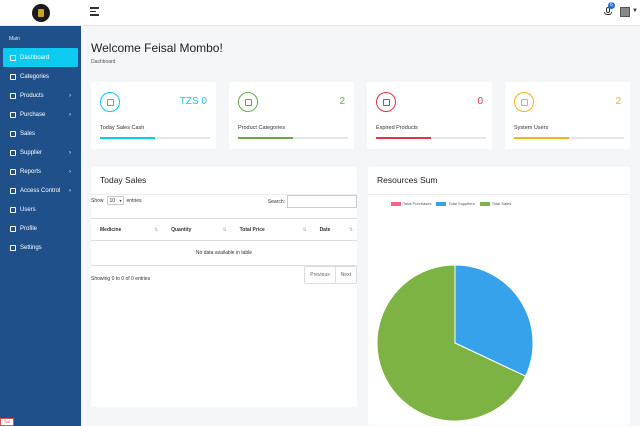 Image resolution: width=640 pixels, height=426 pixels. I want to click on sidebar-item-products: Products ›, so click(40, 95).